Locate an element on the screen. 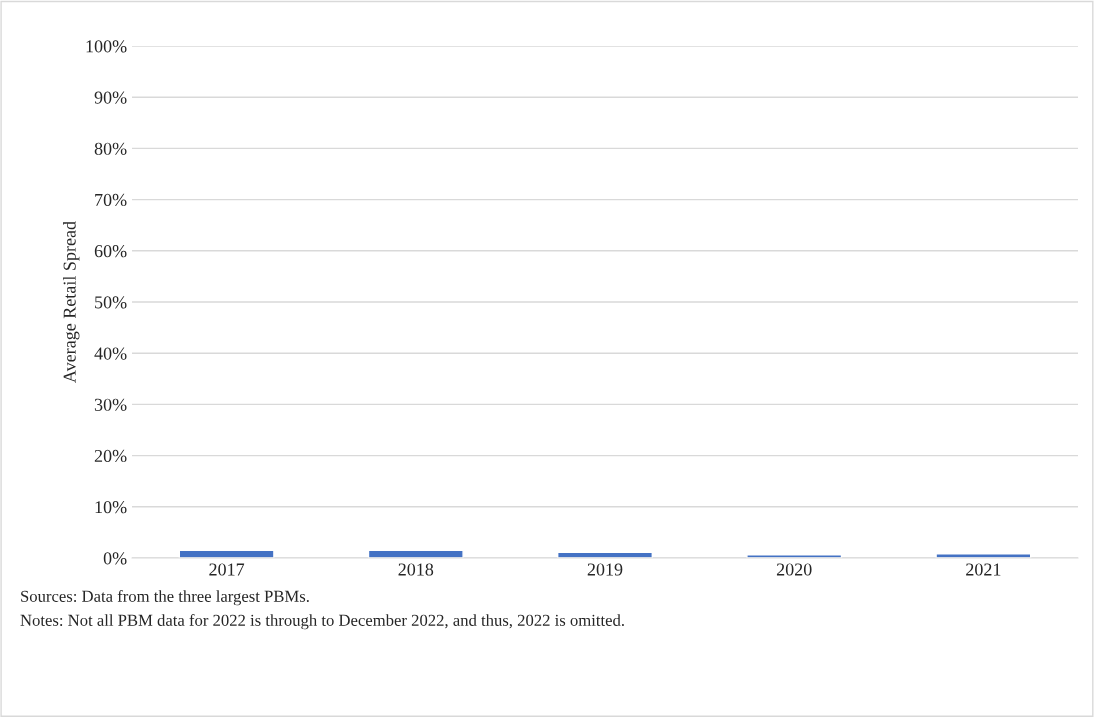 This screenshot has width=1095, height=717. y-tick-label: 70% is located at coordinates (111, 200).